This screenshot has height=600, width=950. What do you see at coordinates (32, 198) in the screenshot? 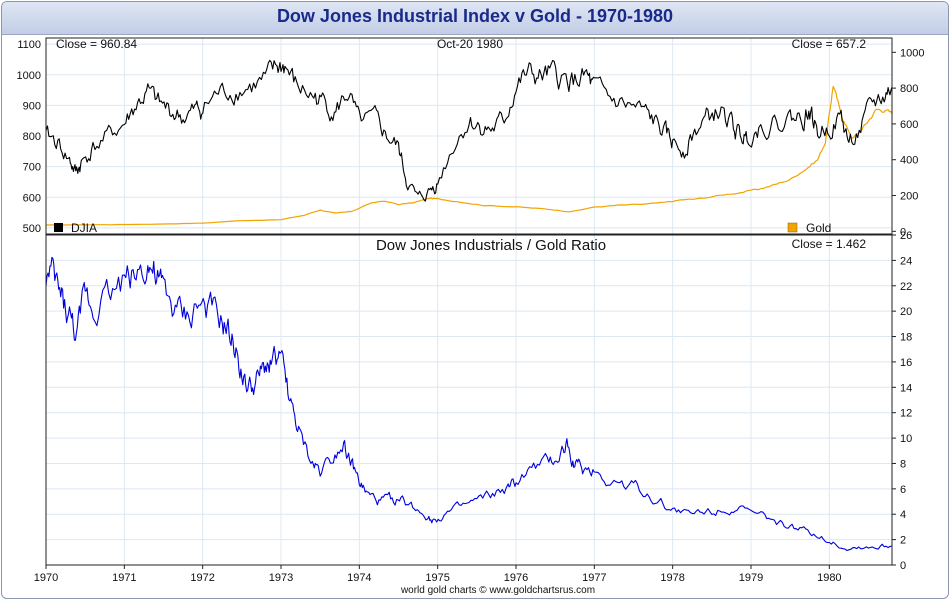
I see `y-left-tick-label: 600` at bounding box center [32, 198].